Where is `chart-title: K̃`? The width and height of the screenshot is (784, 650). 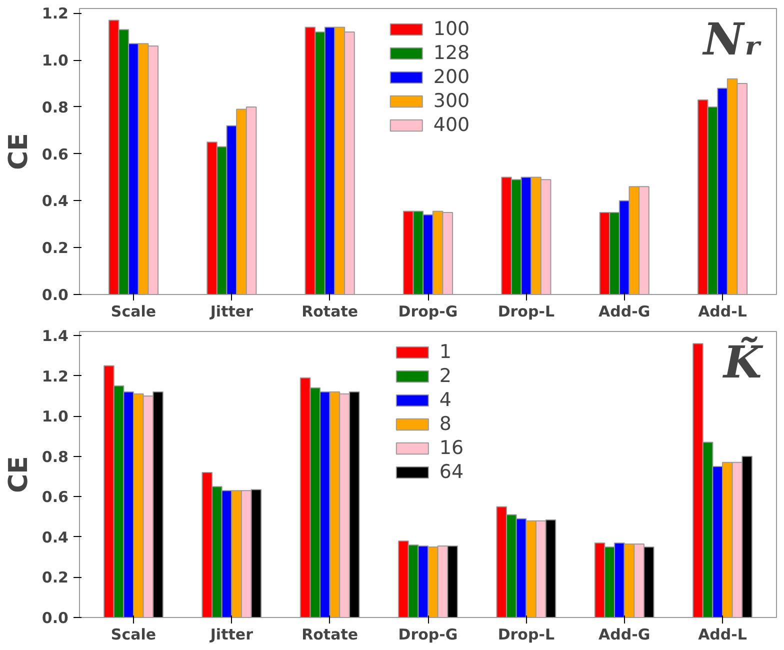
chart-title: K̃ is located at coordinates (743, 362).